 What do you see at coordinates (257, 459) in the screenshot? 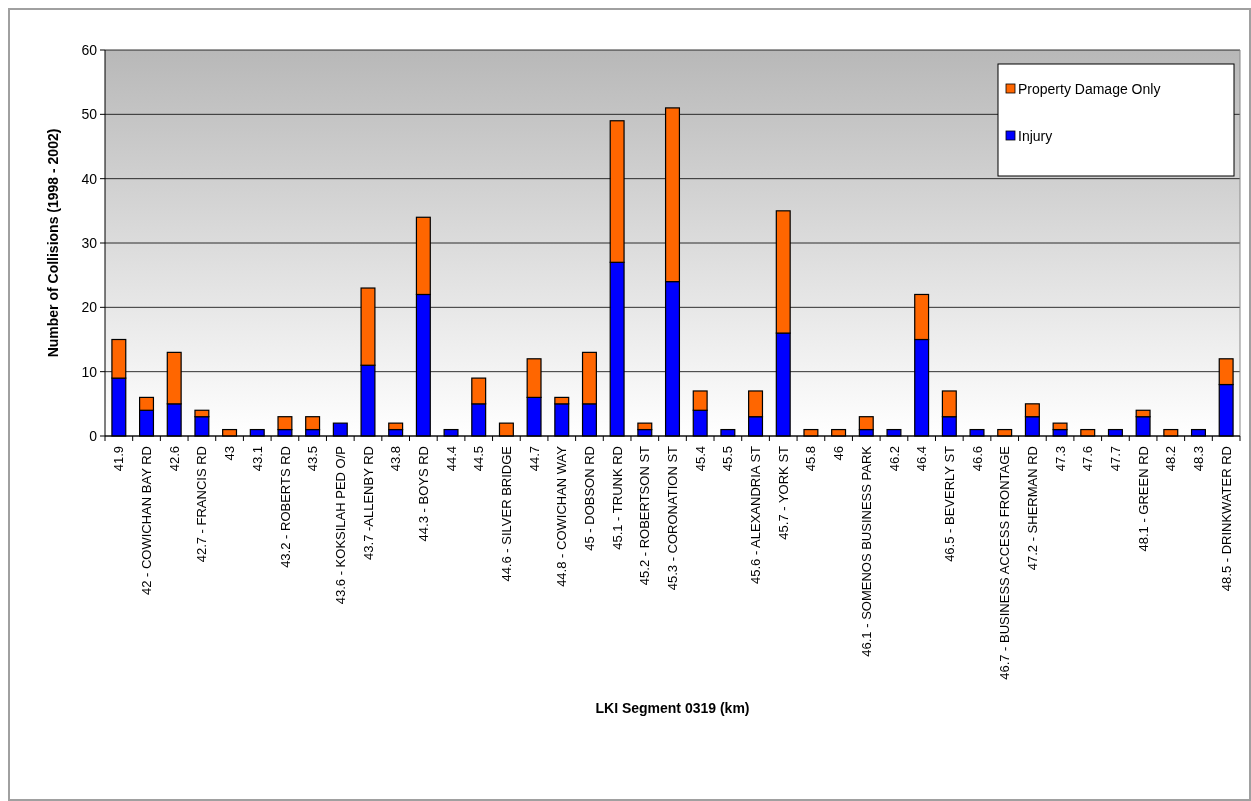
I see `x-tick-label: 43.1` at bounding box center [257, 459].